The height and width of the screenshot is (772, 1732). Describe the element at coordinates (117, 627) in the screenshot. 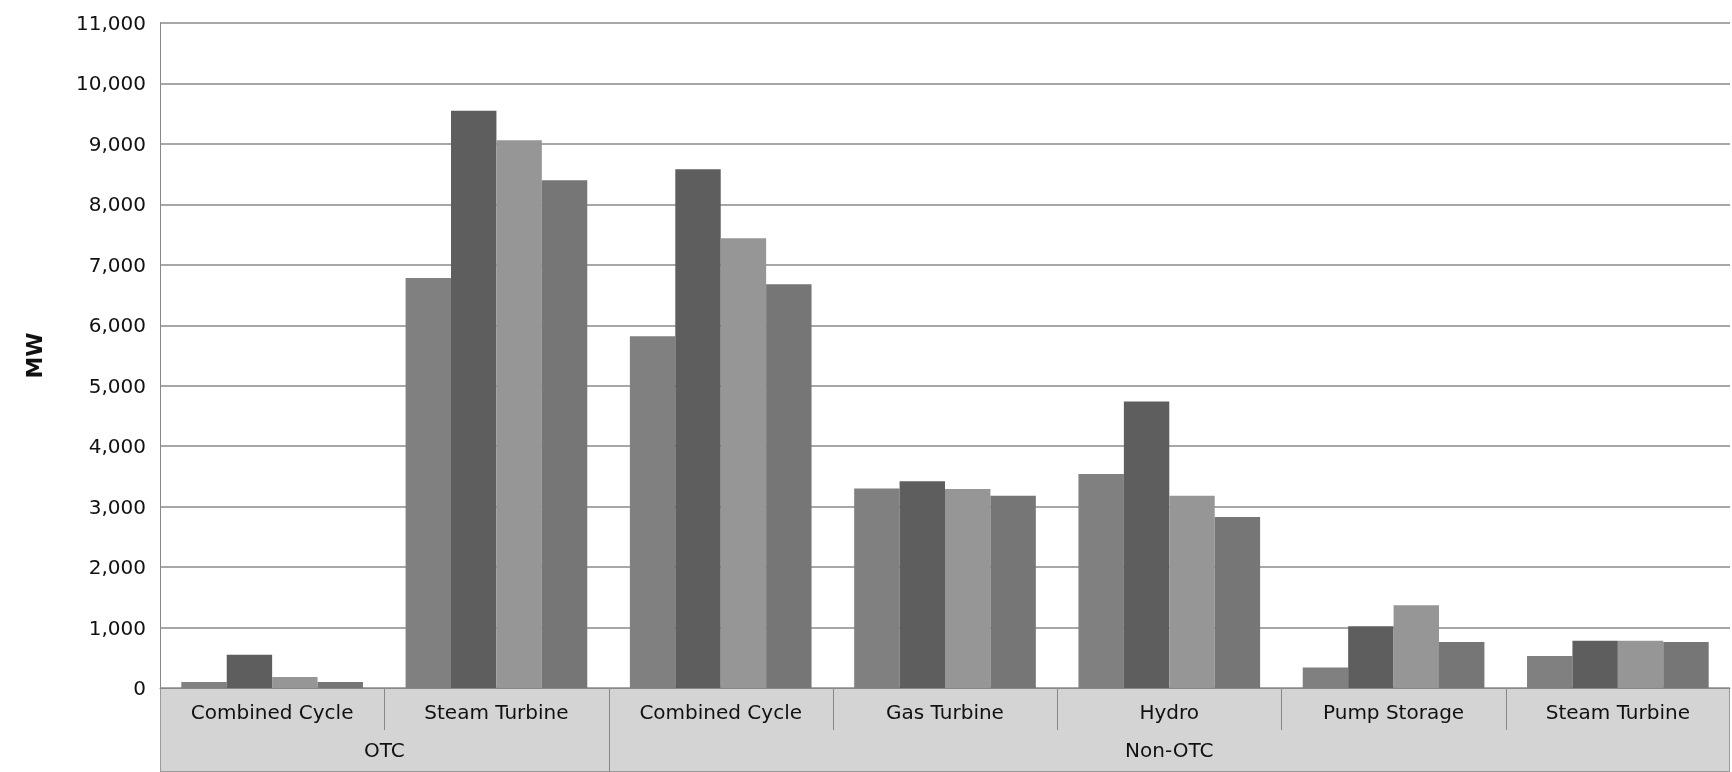

I see `y-tick-label: 1,000` at that location.